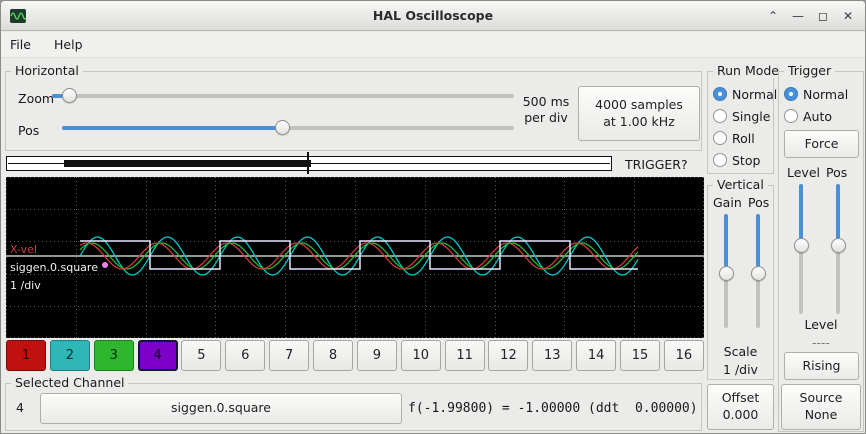 The width and height of the screenshot is (866, 434). I want to click on channel-button-8: 8, so click(333, 355).